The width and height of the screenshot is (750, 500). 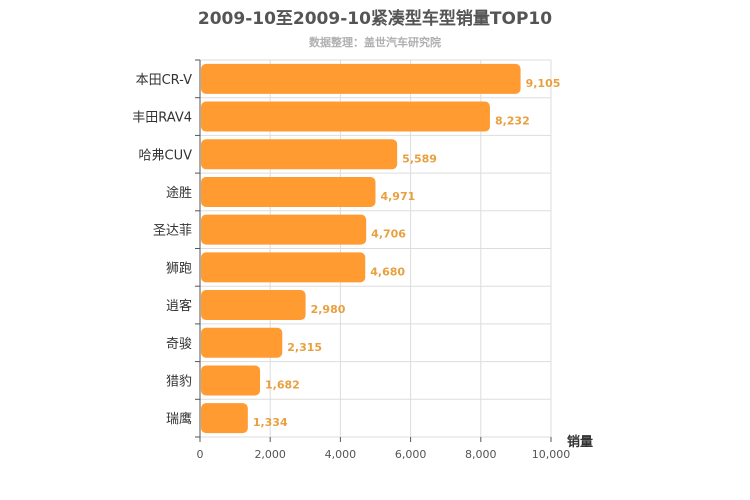 I want to click on data-label: 9,105, so click(x=543, y=83).